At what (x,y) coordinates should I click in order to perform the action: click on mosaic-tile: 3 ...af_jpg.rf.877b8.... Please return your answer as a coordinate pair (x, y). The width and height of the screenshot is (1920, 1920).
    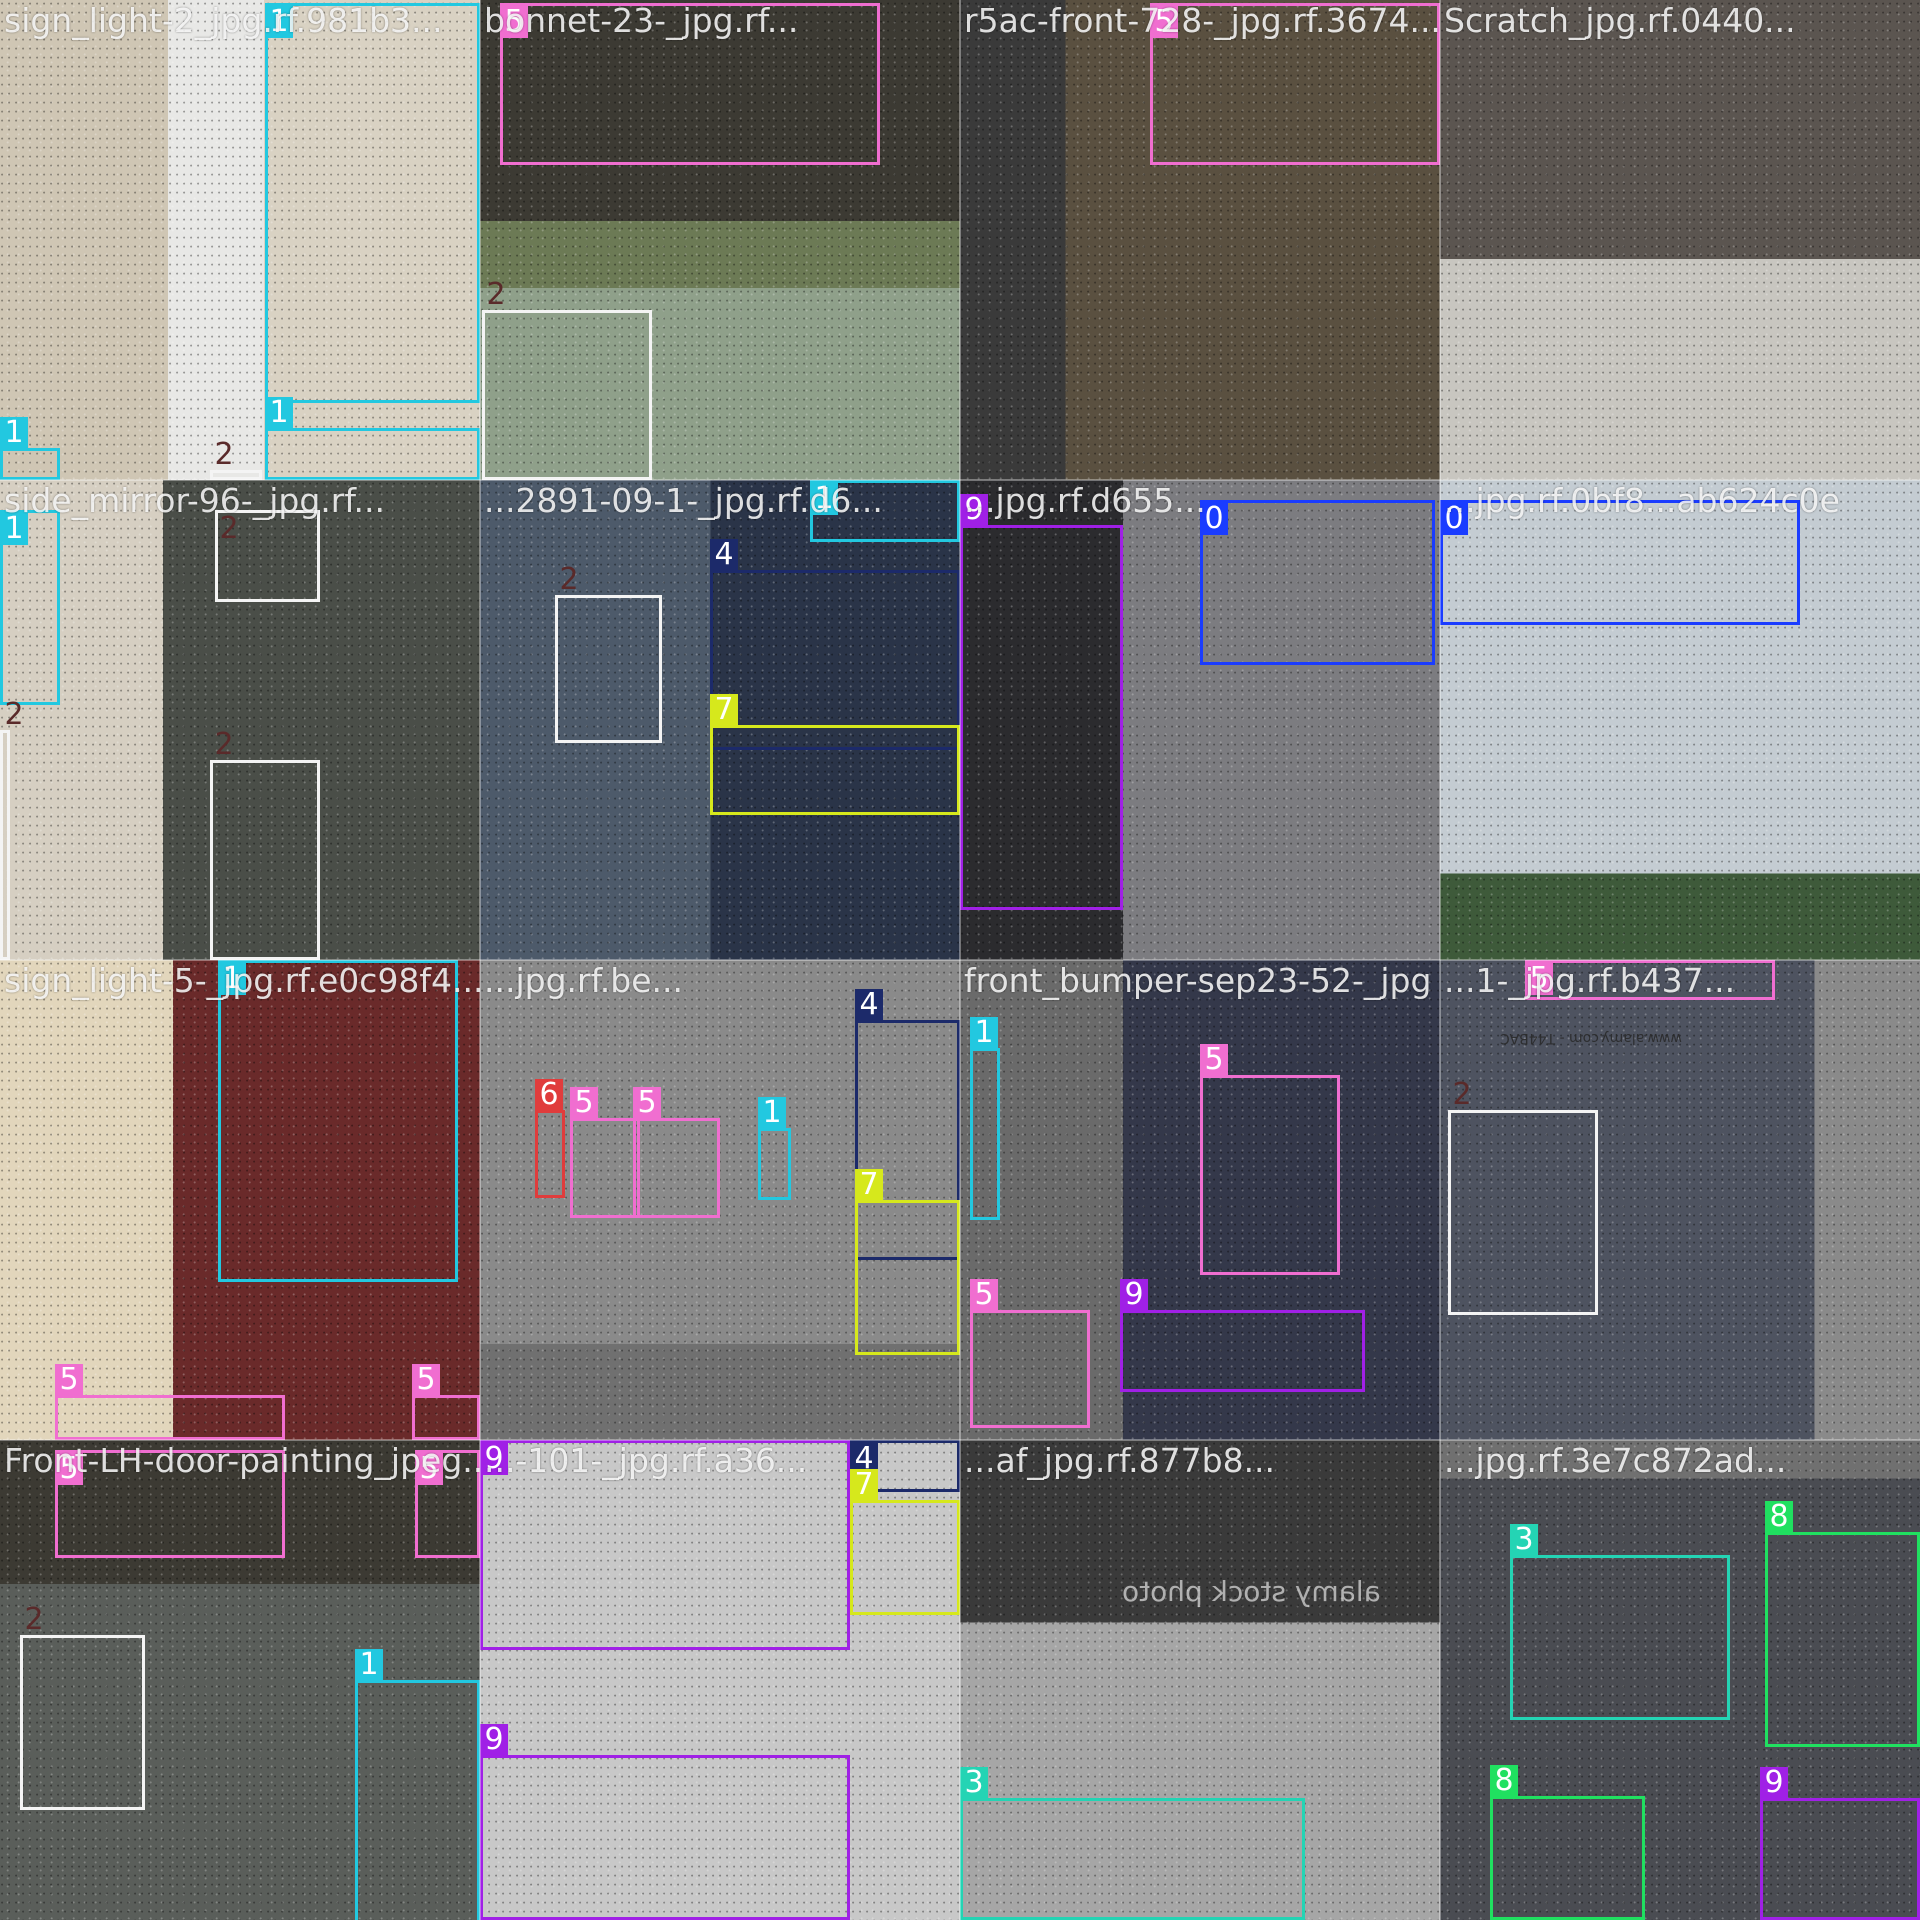
    Looking at the image, I should click on (1200, 1680).